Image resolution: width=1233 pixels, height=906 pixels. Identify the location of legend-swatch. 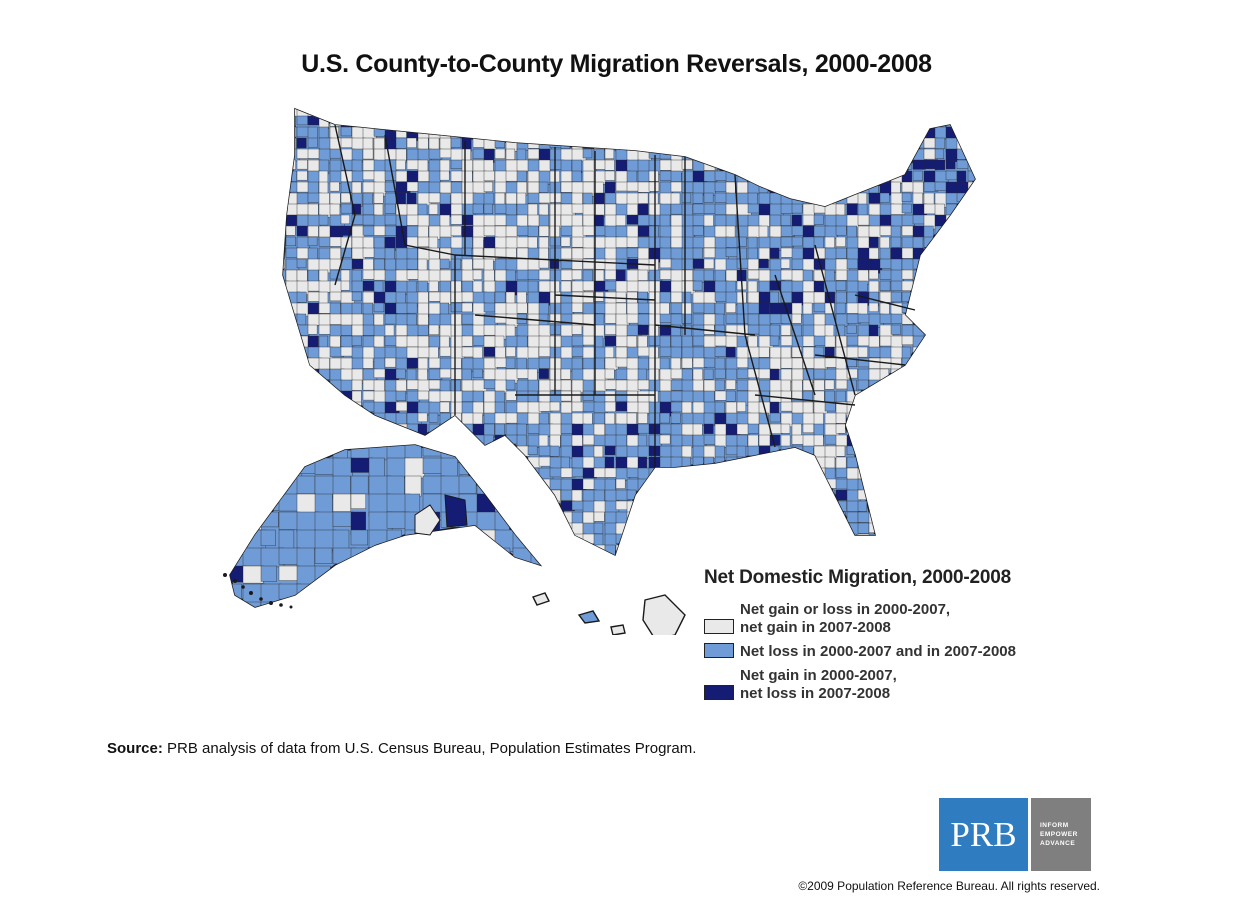
(719, 692).